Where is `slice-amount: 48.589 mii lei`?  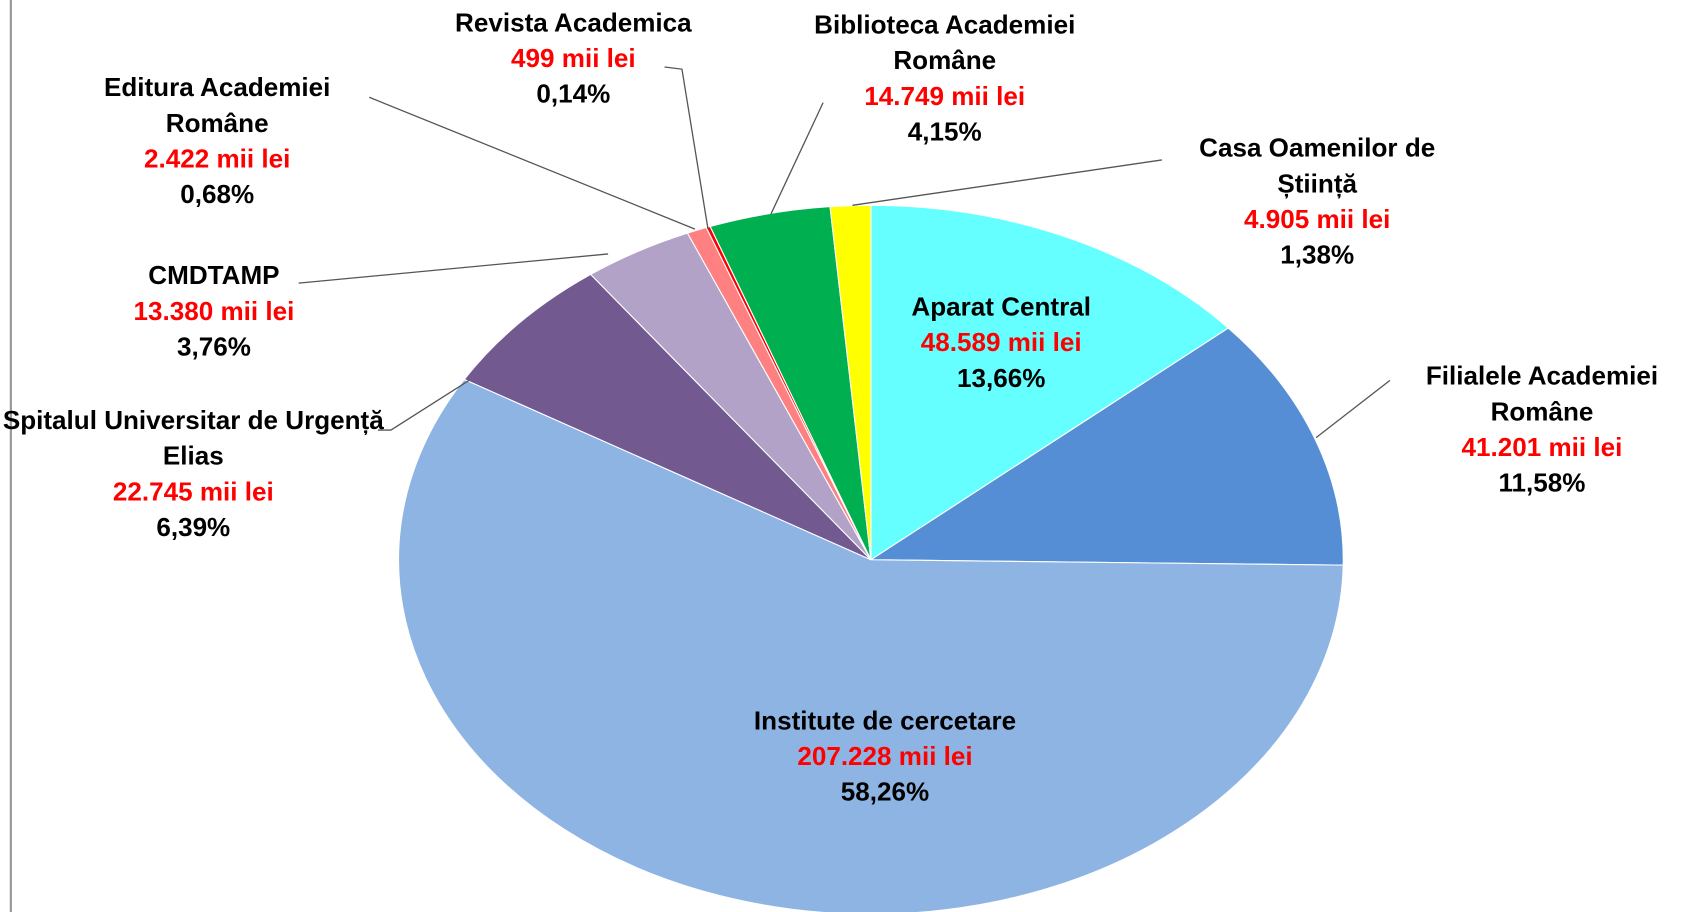
slice-amount: 48.589 mii lei is located at coordinates (1001, 343).